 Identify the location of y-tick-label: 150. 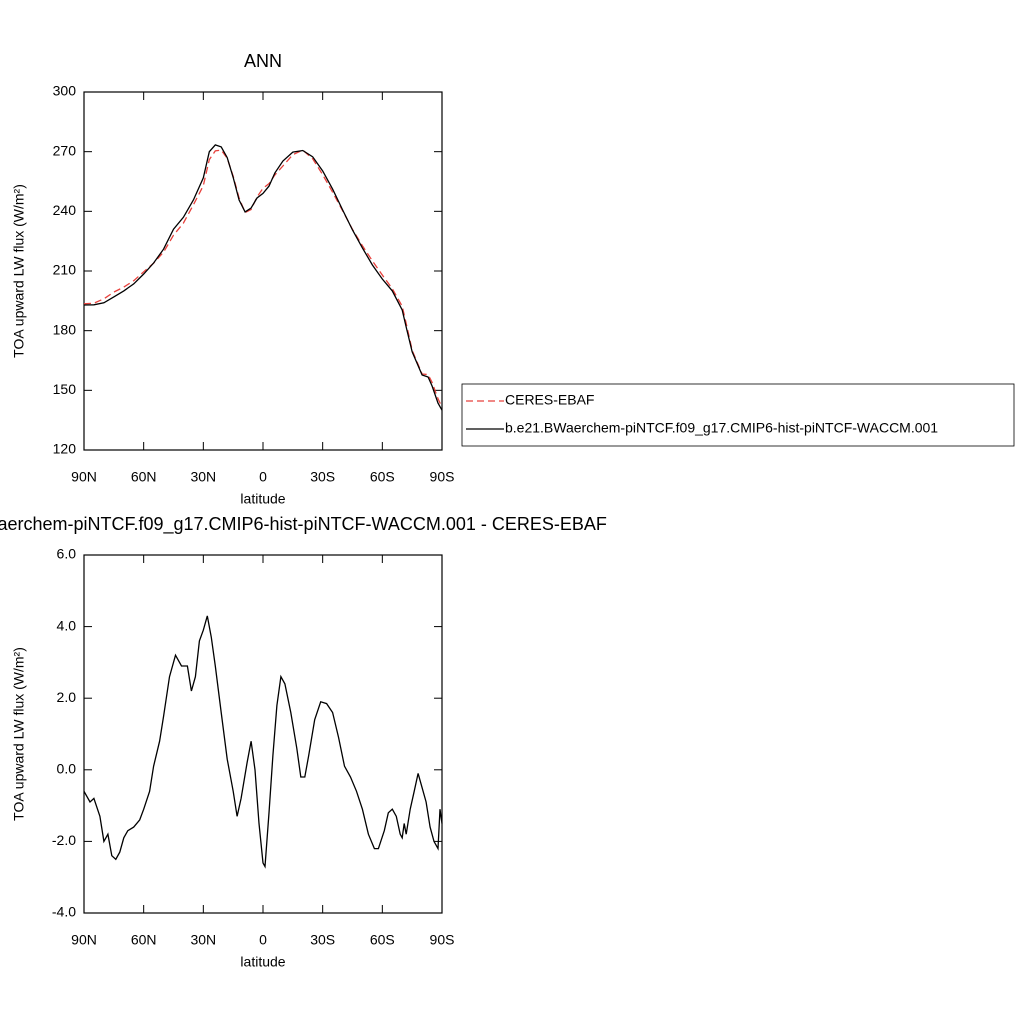
(65, 389).